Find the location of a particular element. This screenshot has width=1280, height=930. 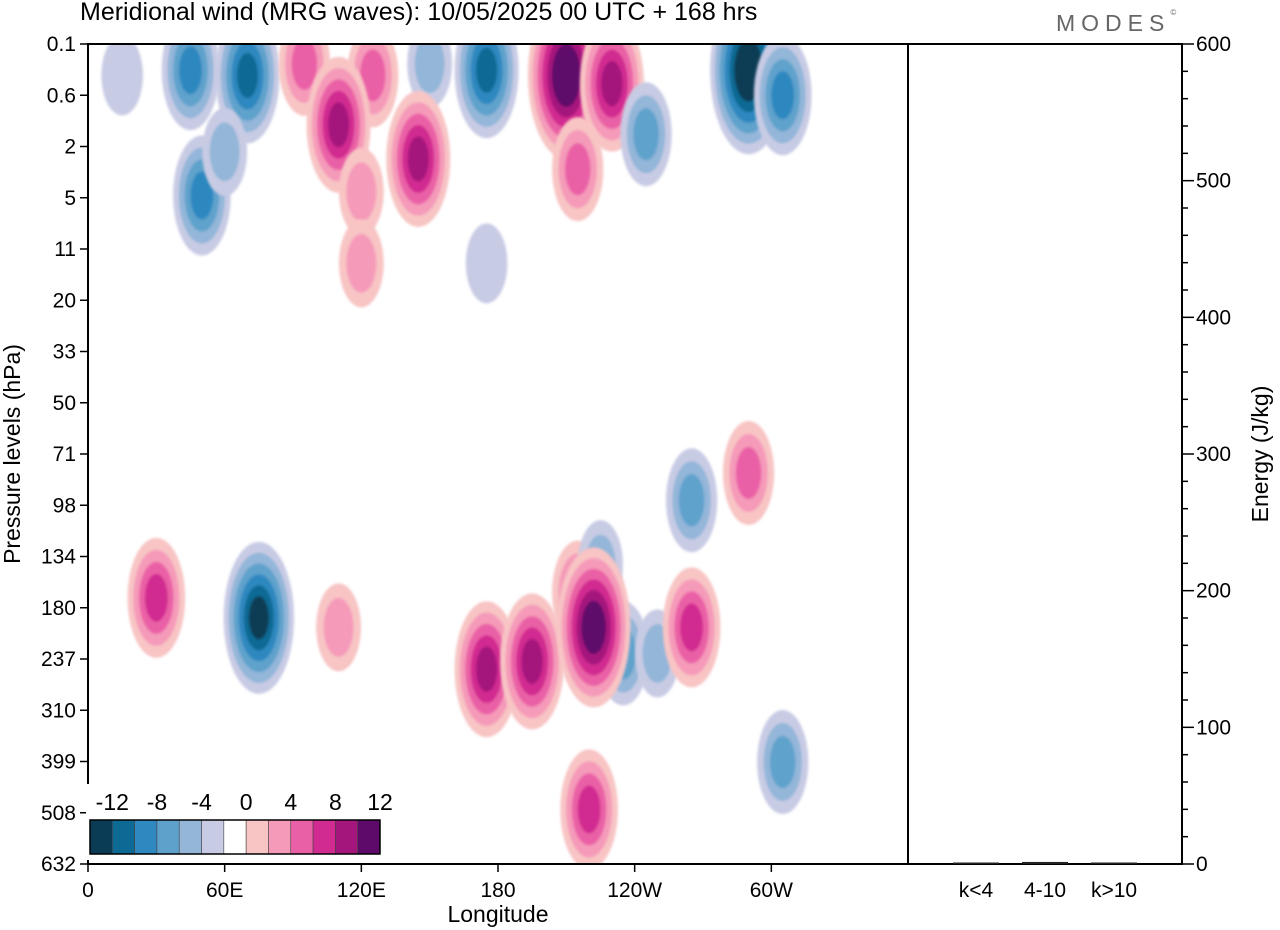

y-tick-label: 237 is located at coordinates (58, 659).